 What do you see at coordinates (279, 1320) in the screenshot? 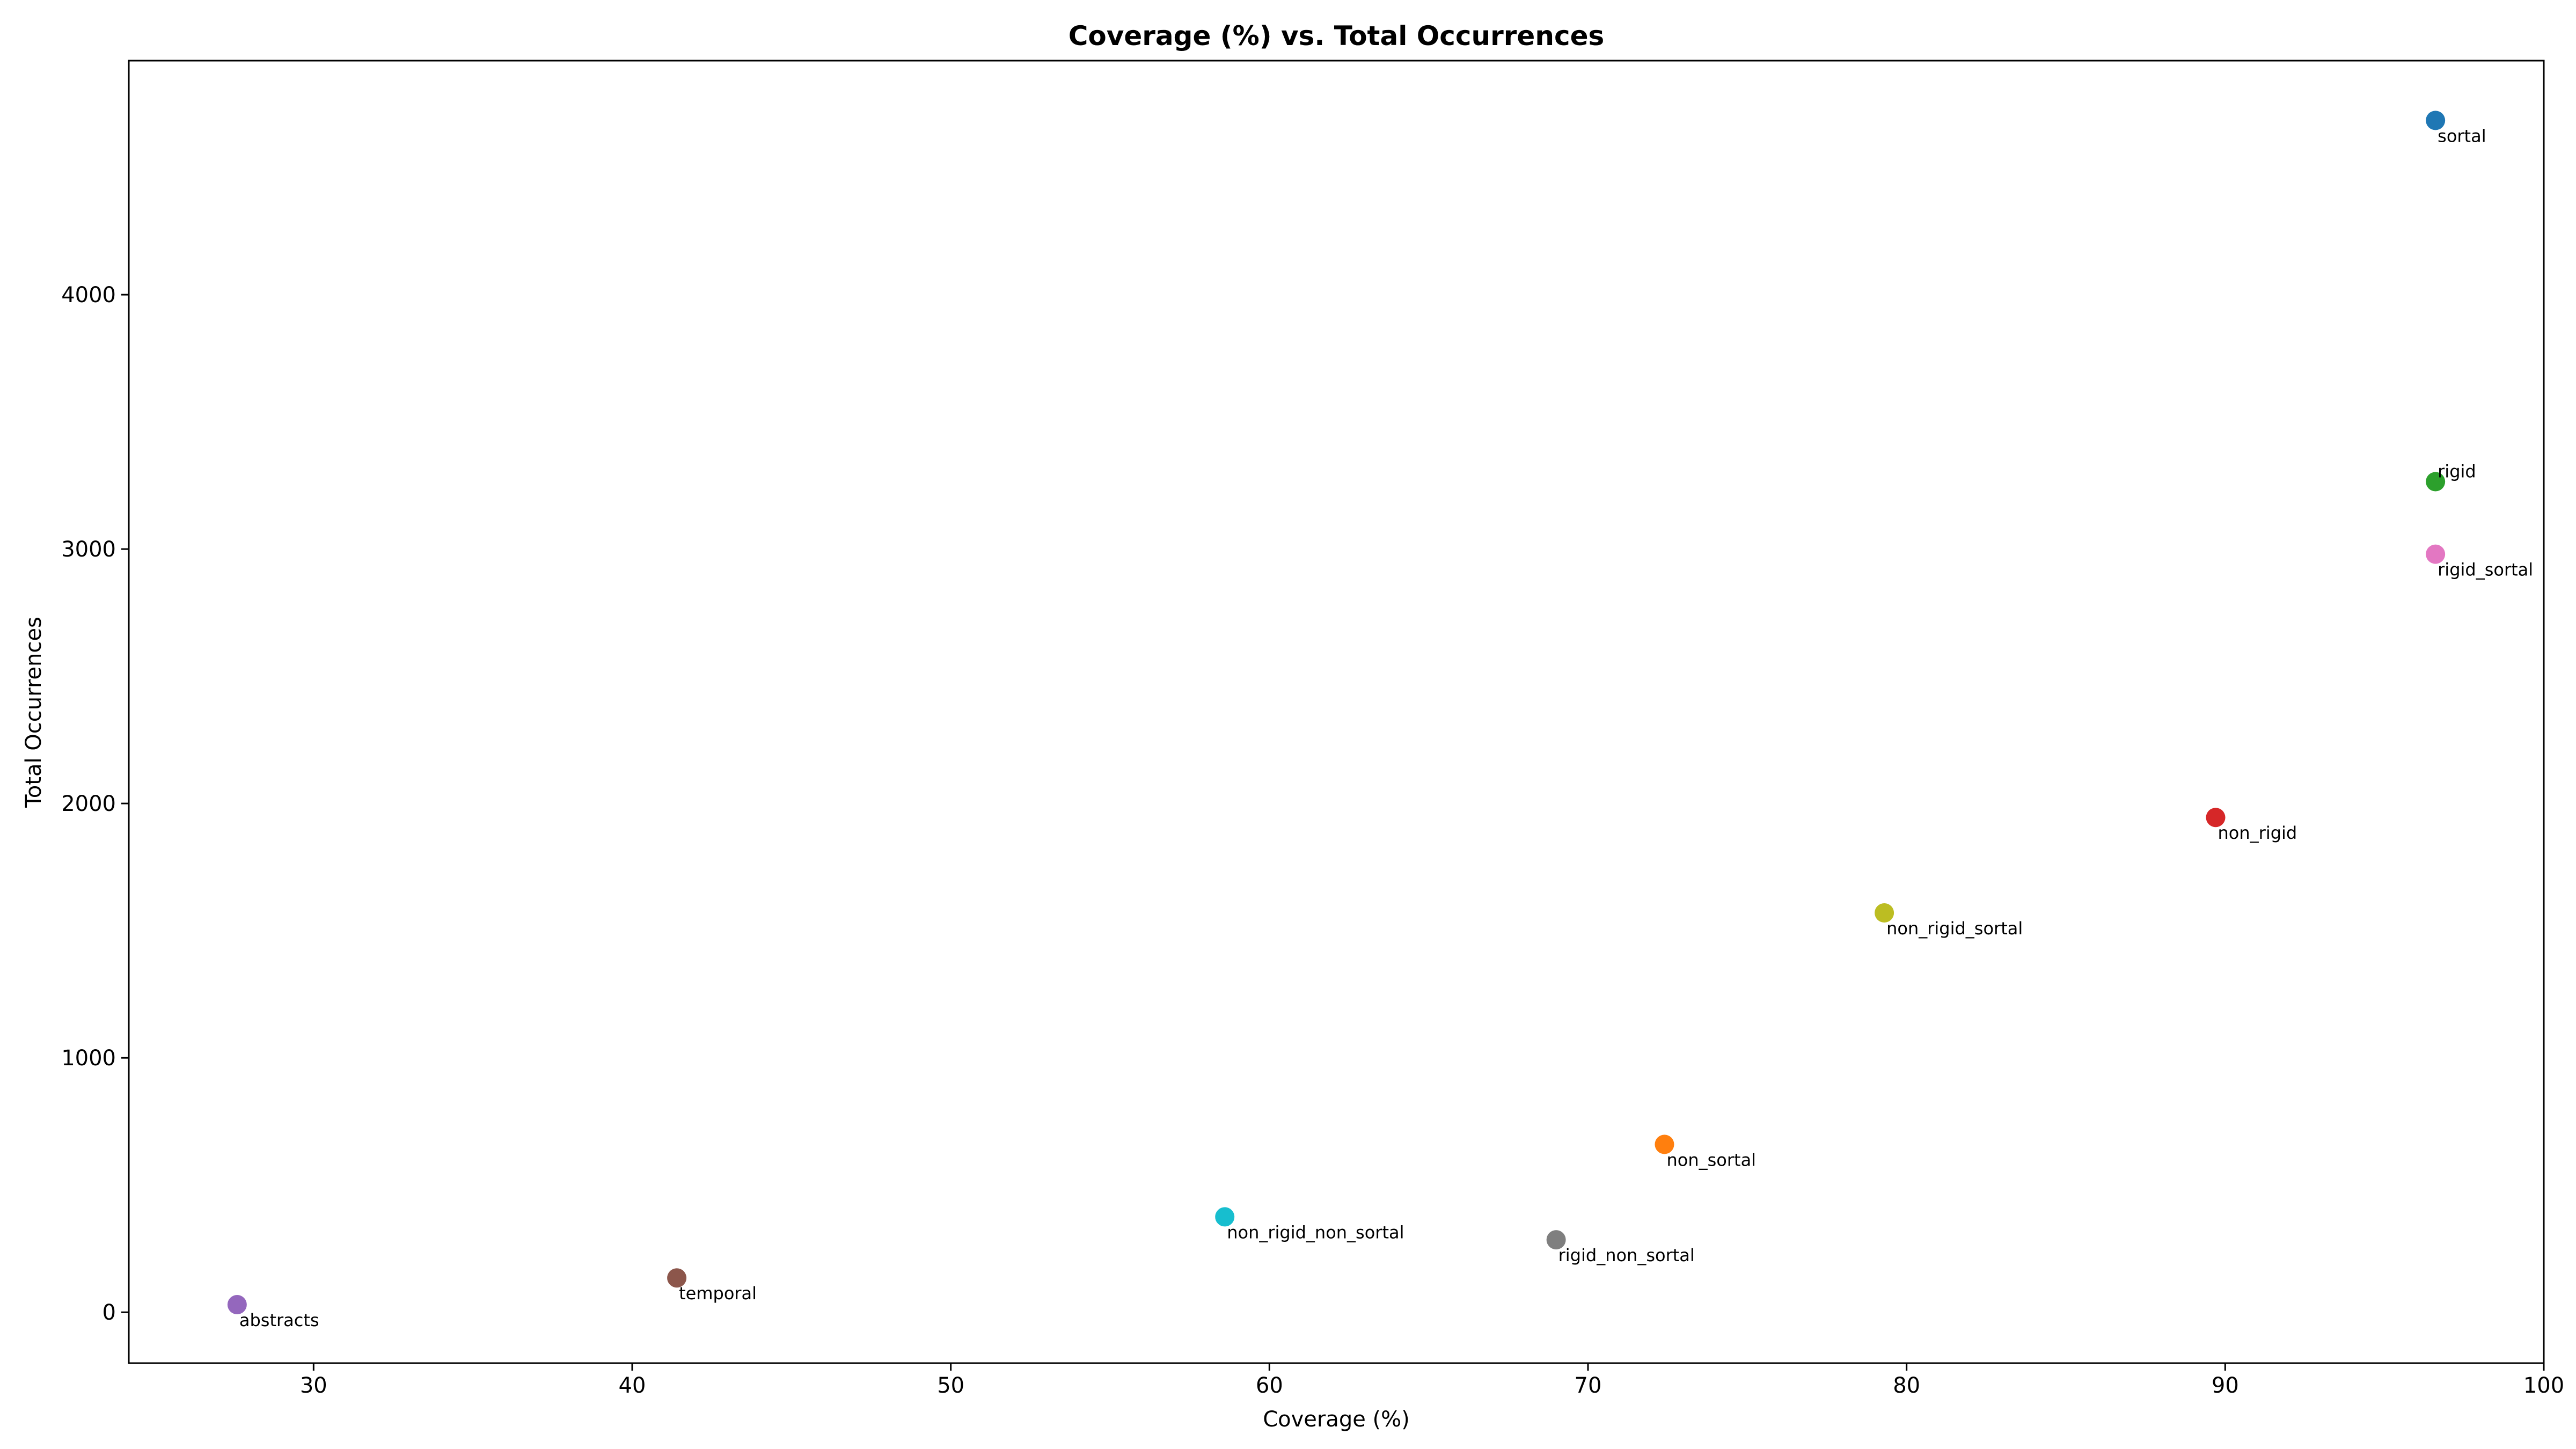
I see `point-label: abstracts` at bounding box center [279, 1320].